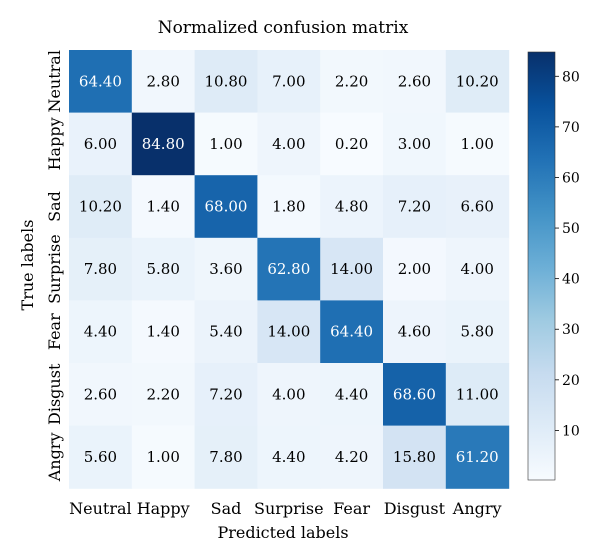  I want to click on colorbar-tick-label: 60, so click(571, 178).